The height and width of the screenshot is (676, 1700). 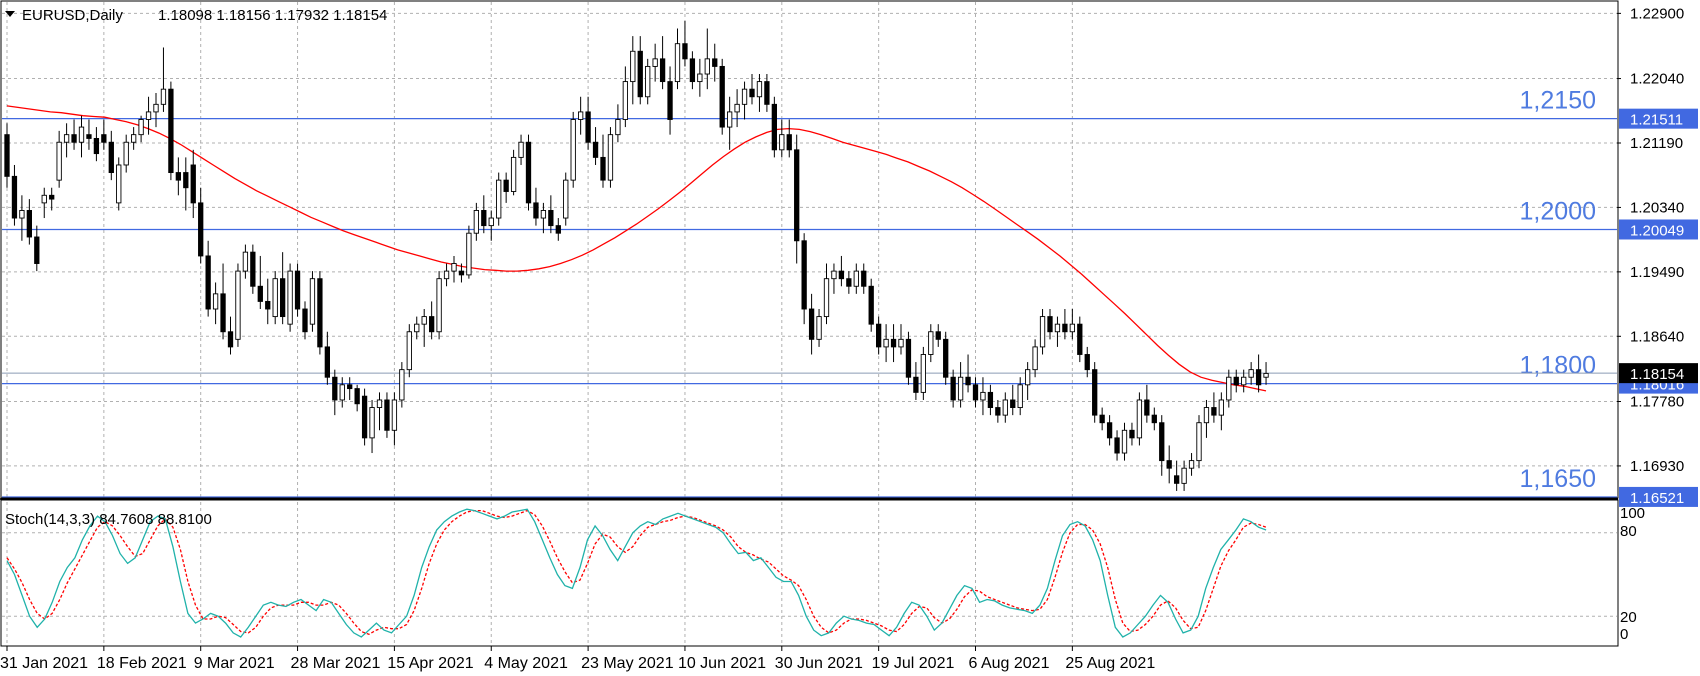 What do you see at coordinates (1657, 13) in the screenshot?
I see `price-tick-label: 1.22900` at bounding box center [1657, 13].